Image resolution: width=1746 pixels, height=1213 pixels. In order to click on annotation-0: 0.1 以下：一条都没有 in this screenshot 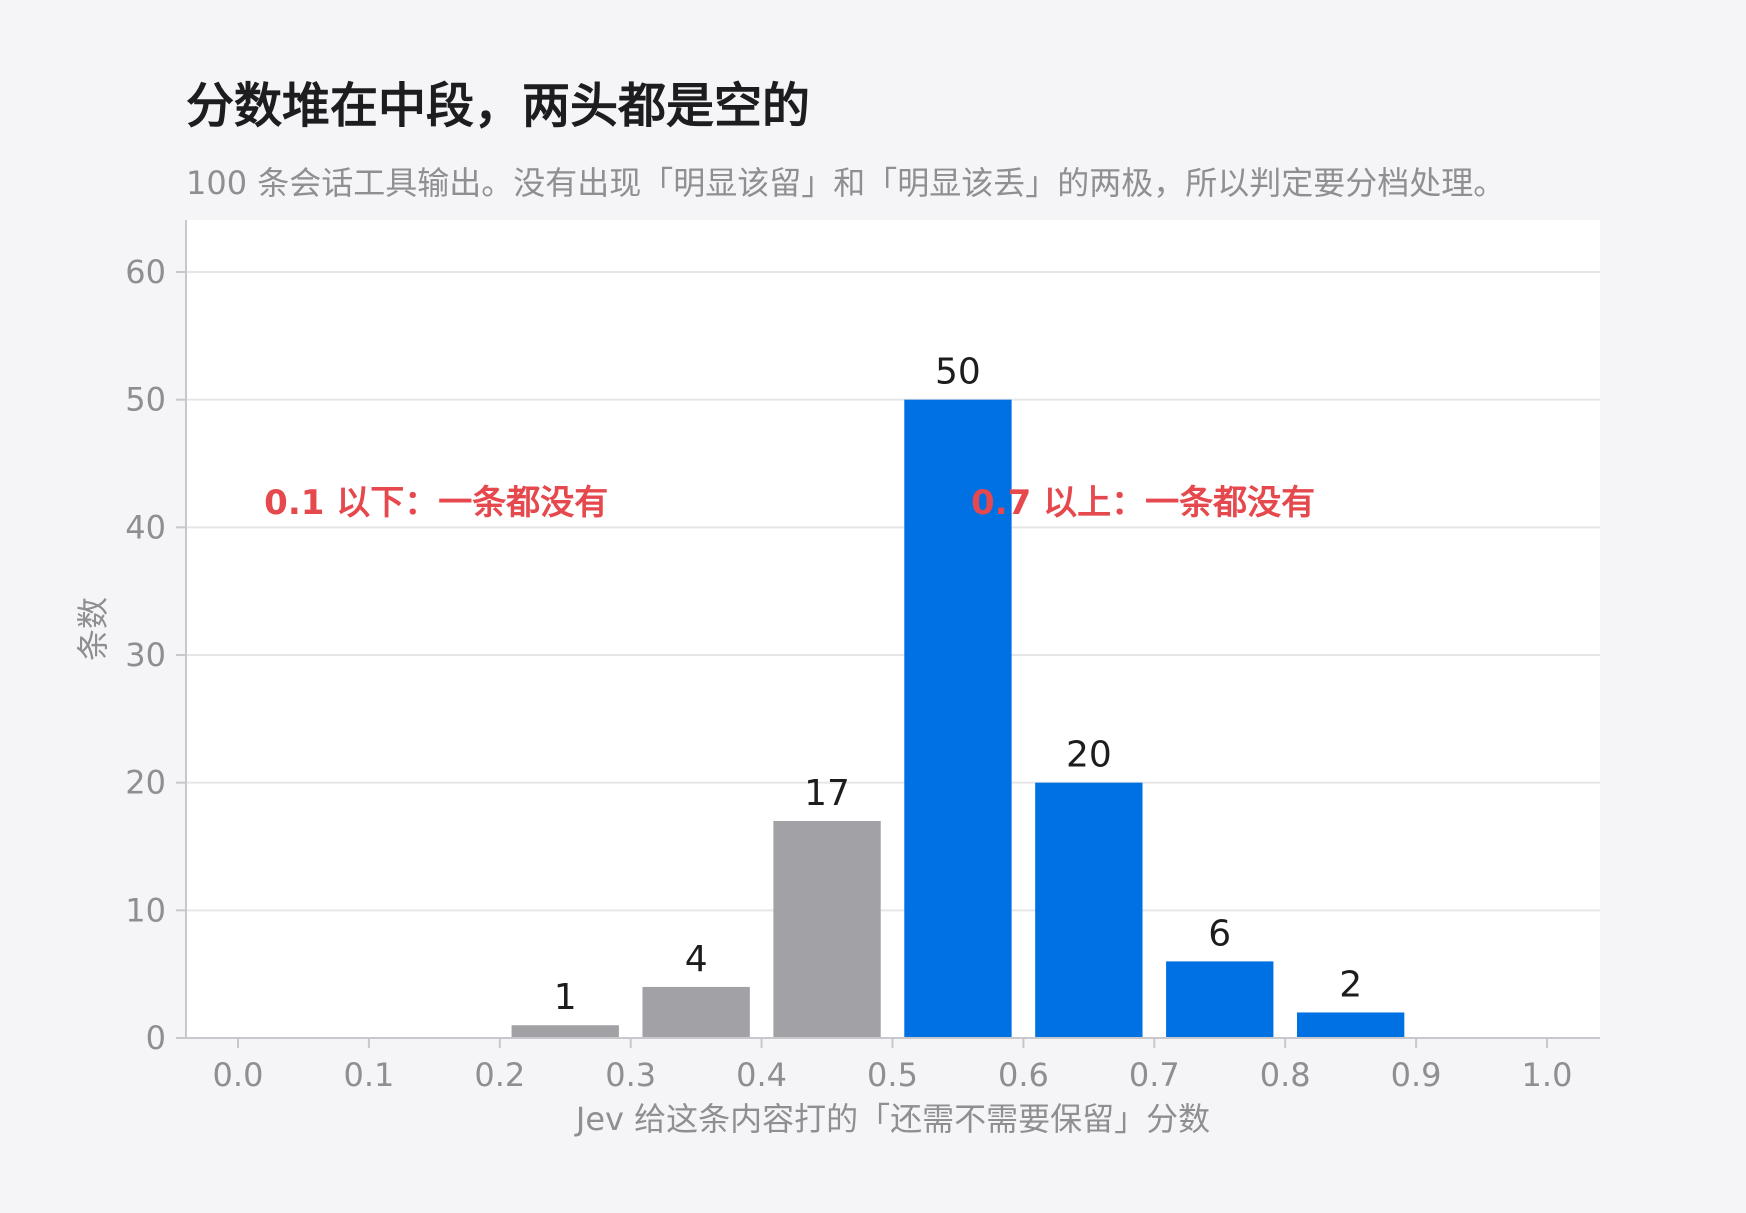, I will do `click(436, 503)`.